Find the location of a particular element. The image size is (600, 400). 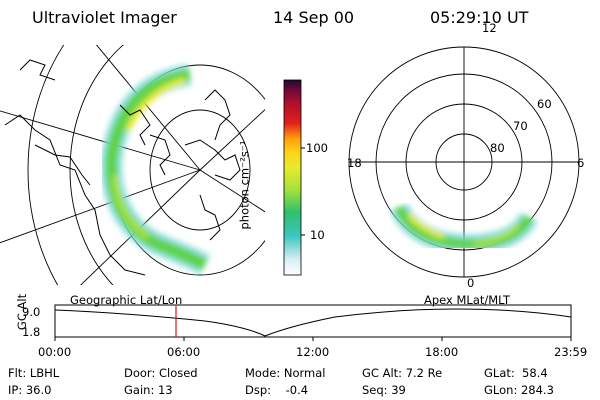

info-mode: Mode: Normal is located at coordinates (285, 373).